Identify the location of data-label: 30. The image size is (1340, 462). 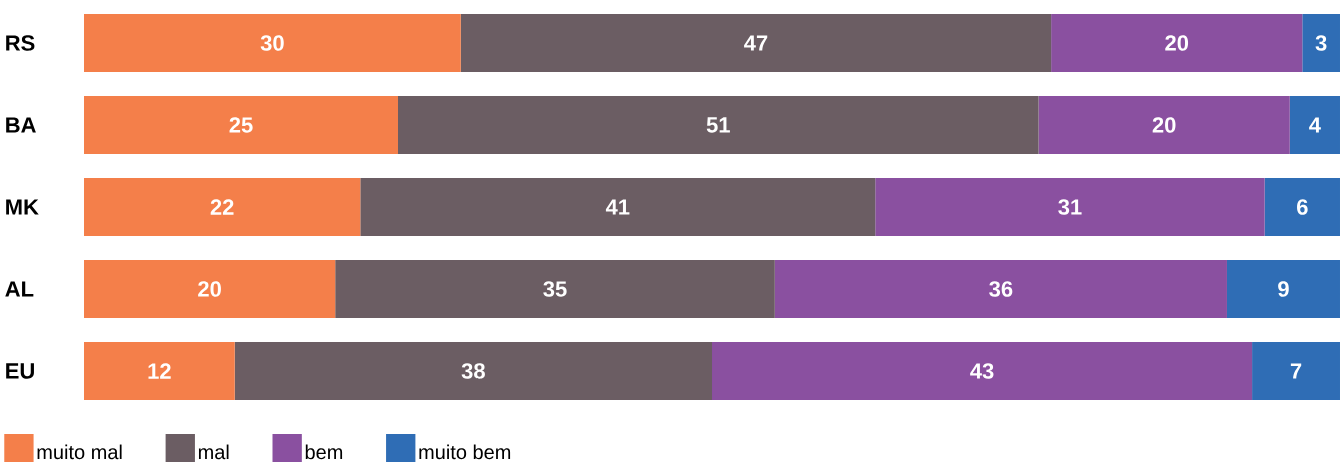
(272, 43).